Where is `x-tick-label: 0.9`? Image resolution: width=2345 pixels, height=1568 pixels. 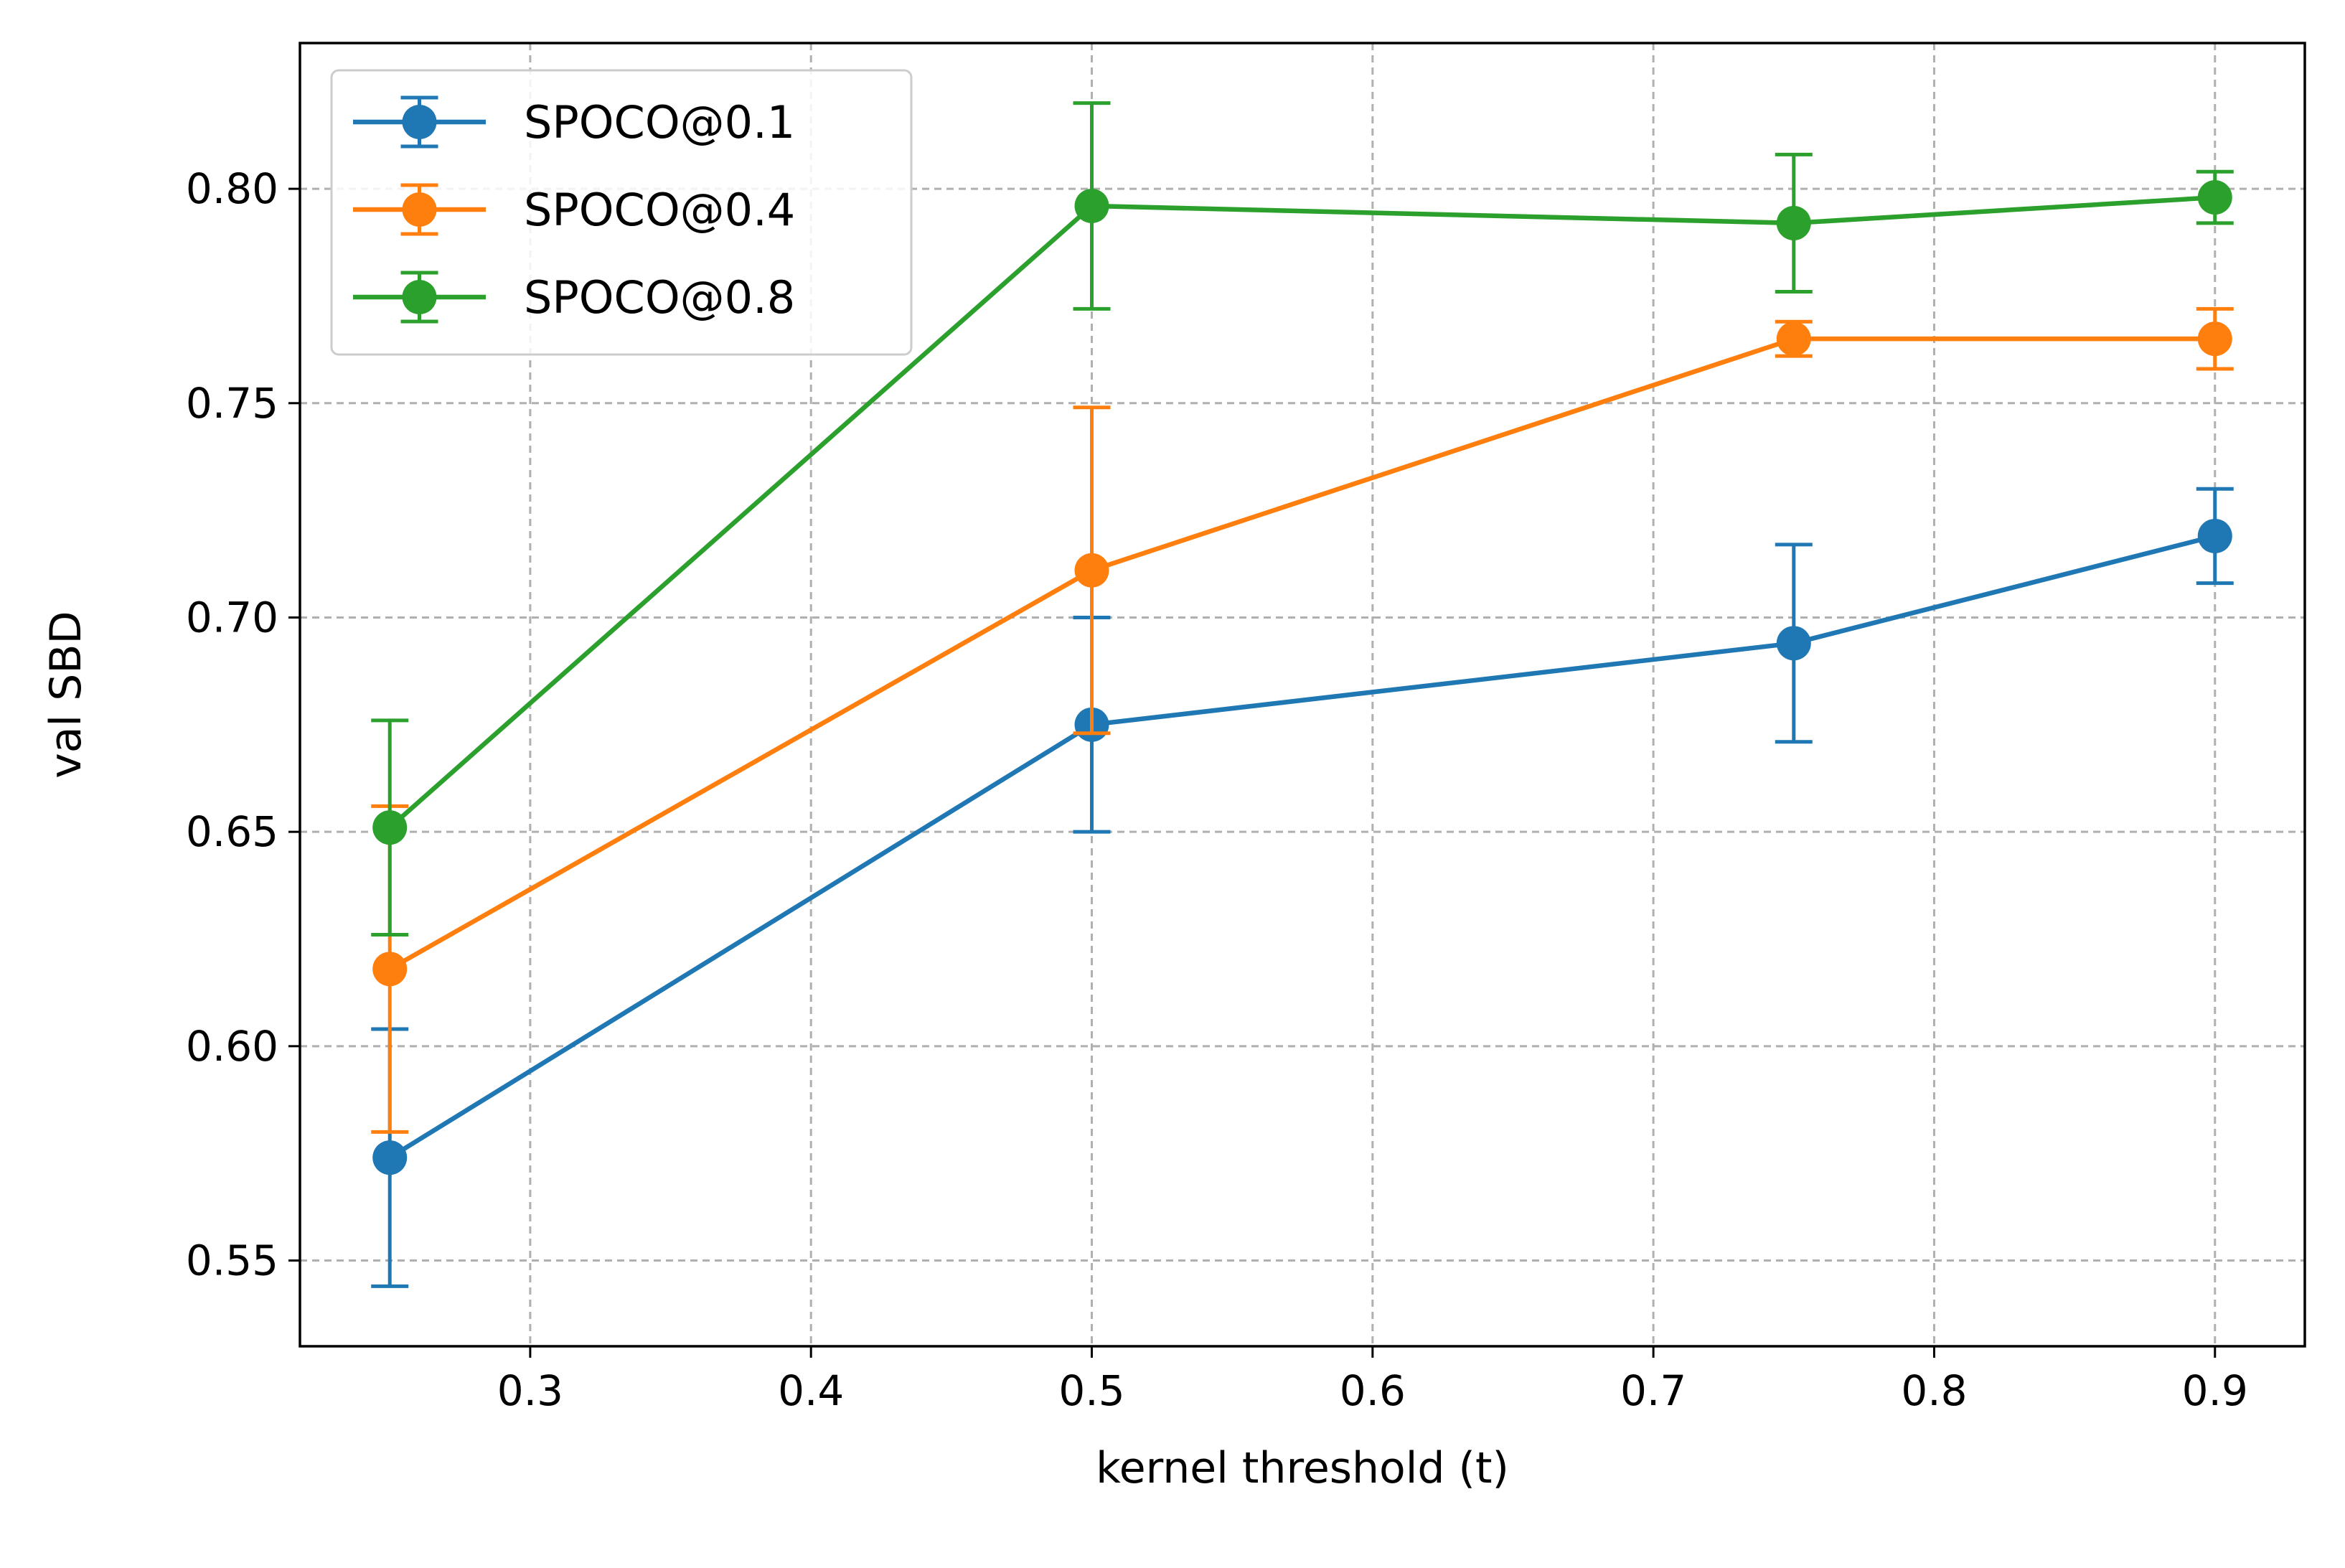 x-tick-label: 0.9 is located at coordinates (2215, 1390).